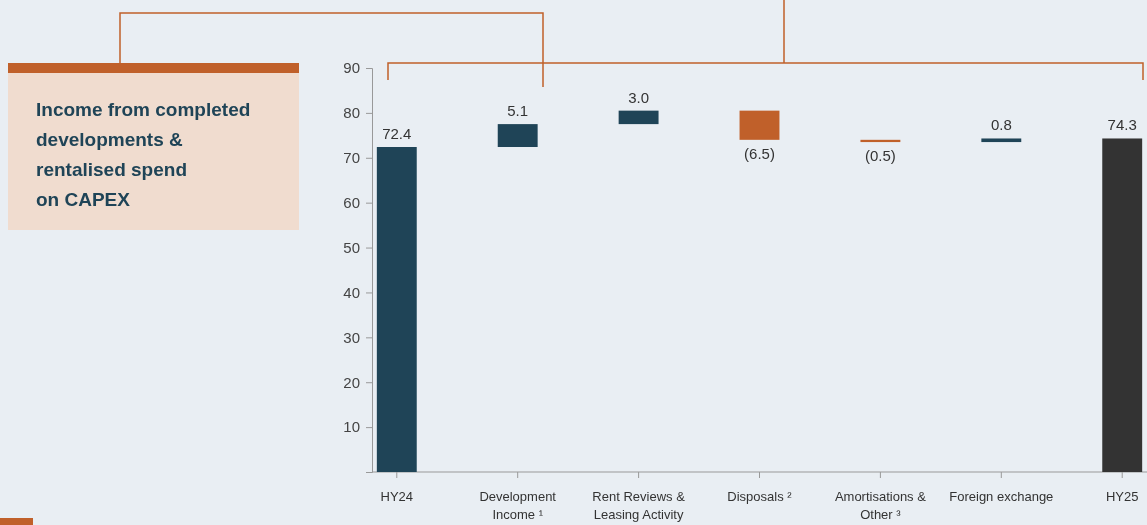 This screenshot has width=1147, height=525. What do you see at coordinates (397, 133) in the screenshot?
I see `data-label: 72.4` at bounding box center [397, 133].